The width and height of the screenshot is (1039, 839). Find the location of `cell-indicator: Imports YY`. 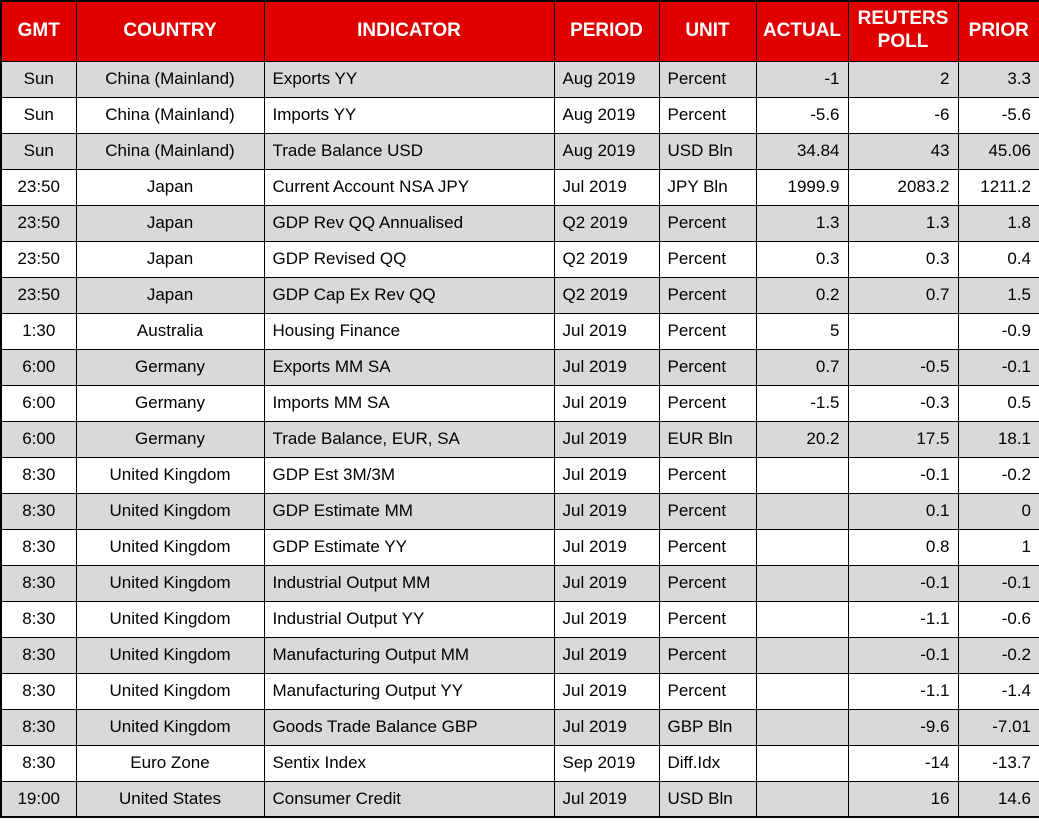

cell-indicator: Imports YY is located at coordinates (409, 115).